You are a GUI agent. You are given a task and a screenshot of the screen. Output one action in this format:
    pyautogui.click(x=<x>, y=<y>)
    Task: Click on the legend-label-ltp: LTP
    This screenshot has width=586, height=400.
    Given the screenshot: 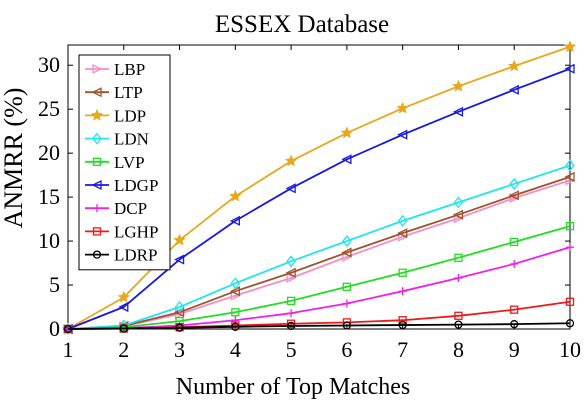 What is the action you would take?
    pyautogui.click(x=128, y=92)
    